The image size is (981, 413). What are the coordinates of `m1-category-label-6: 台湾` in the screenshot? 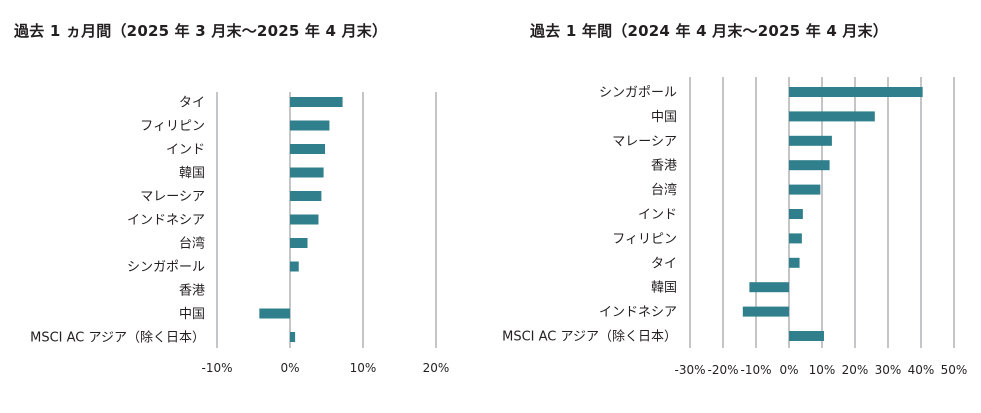 It's located at (192, 244).